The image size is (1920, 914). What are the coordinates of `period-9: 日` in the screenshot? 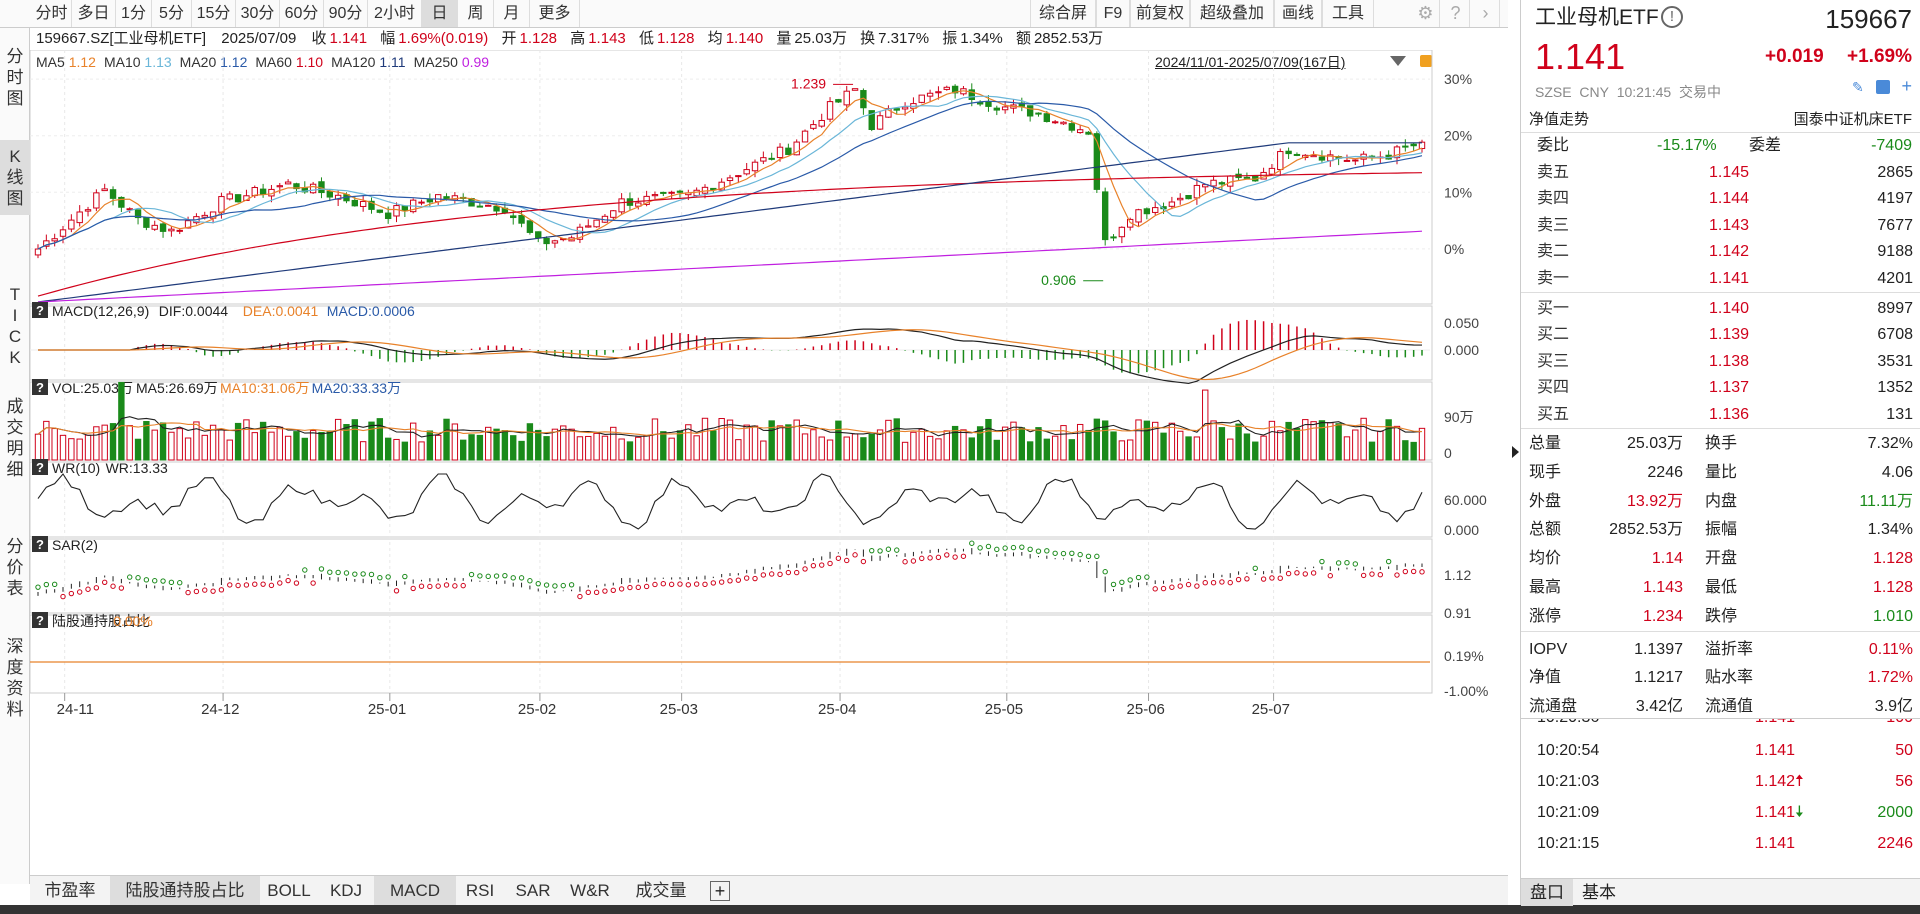 It's located at (440, 13).